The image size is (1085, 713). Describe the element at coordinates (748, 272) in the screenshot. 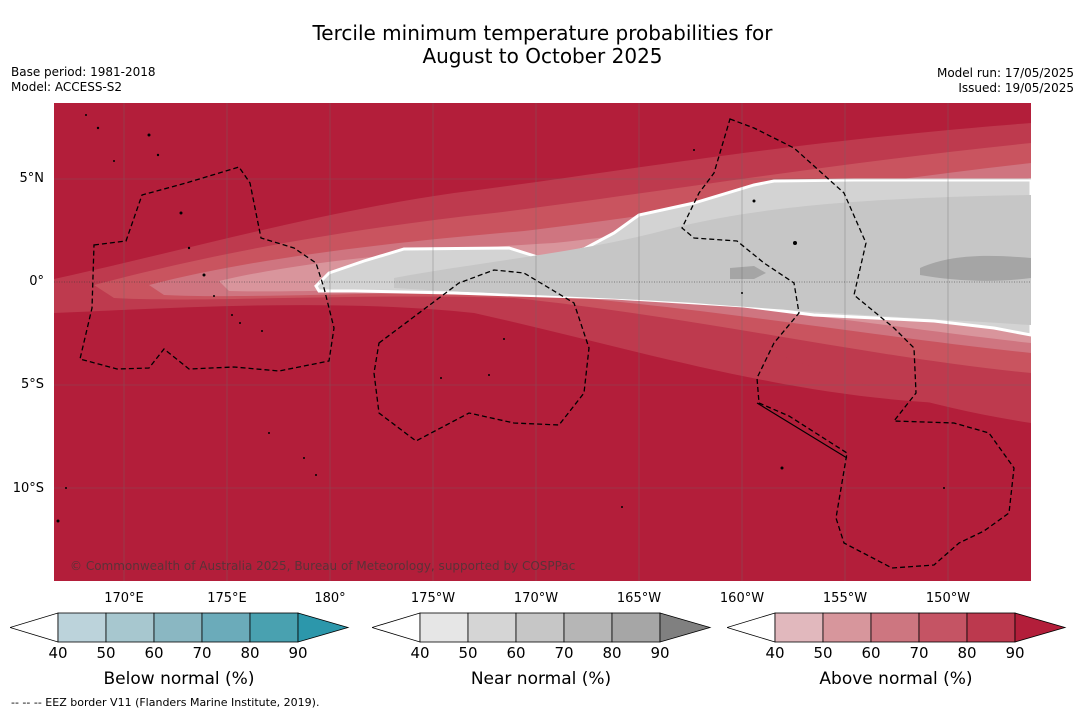

I see `near-70-patch` at that location.